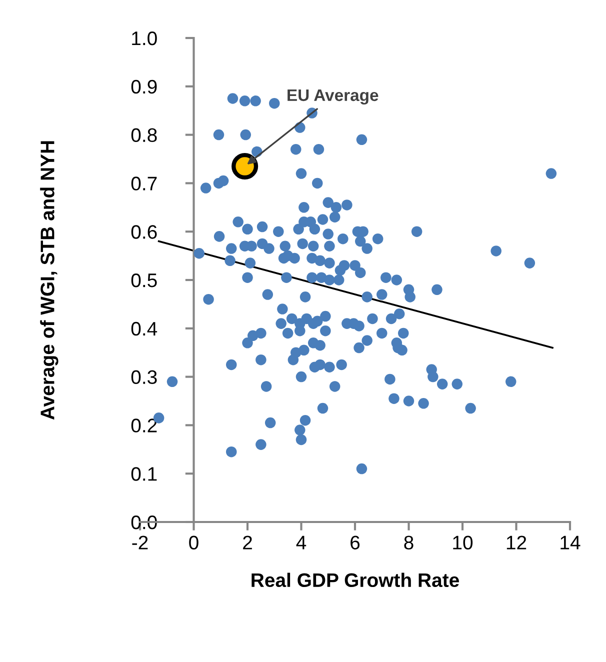  I want to click on y-tick-label: 0.2, so click(144, 425).